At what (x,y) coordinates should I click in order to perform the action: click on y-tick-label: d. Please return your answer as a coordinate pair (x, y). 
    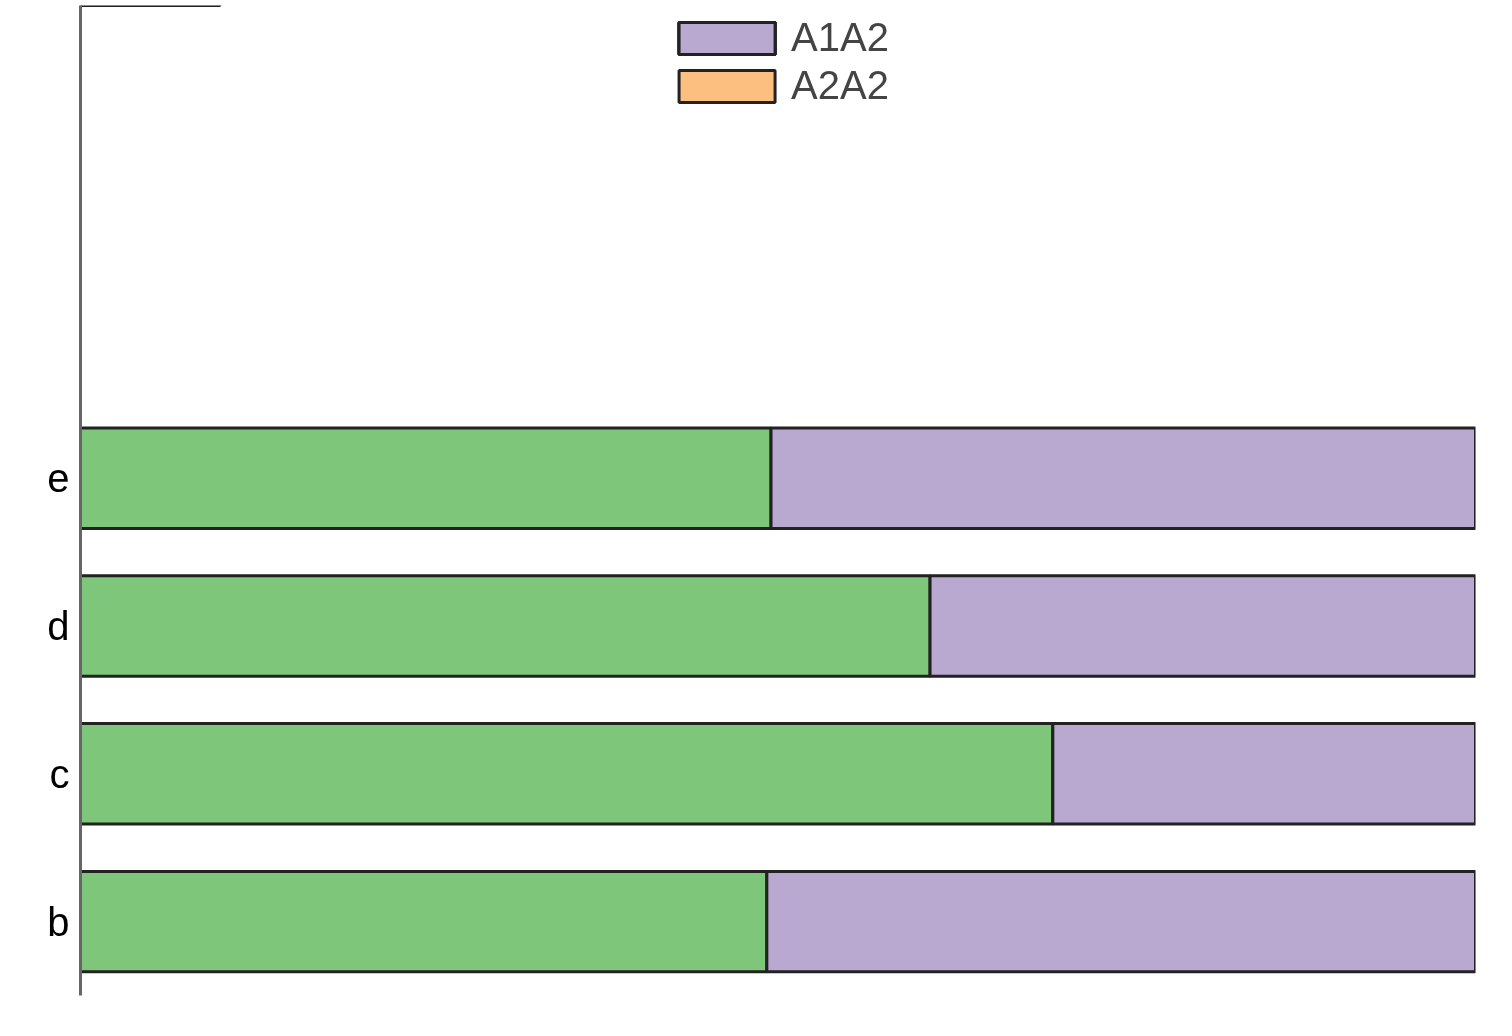
    Looking at the image, I should click on (58, 626).